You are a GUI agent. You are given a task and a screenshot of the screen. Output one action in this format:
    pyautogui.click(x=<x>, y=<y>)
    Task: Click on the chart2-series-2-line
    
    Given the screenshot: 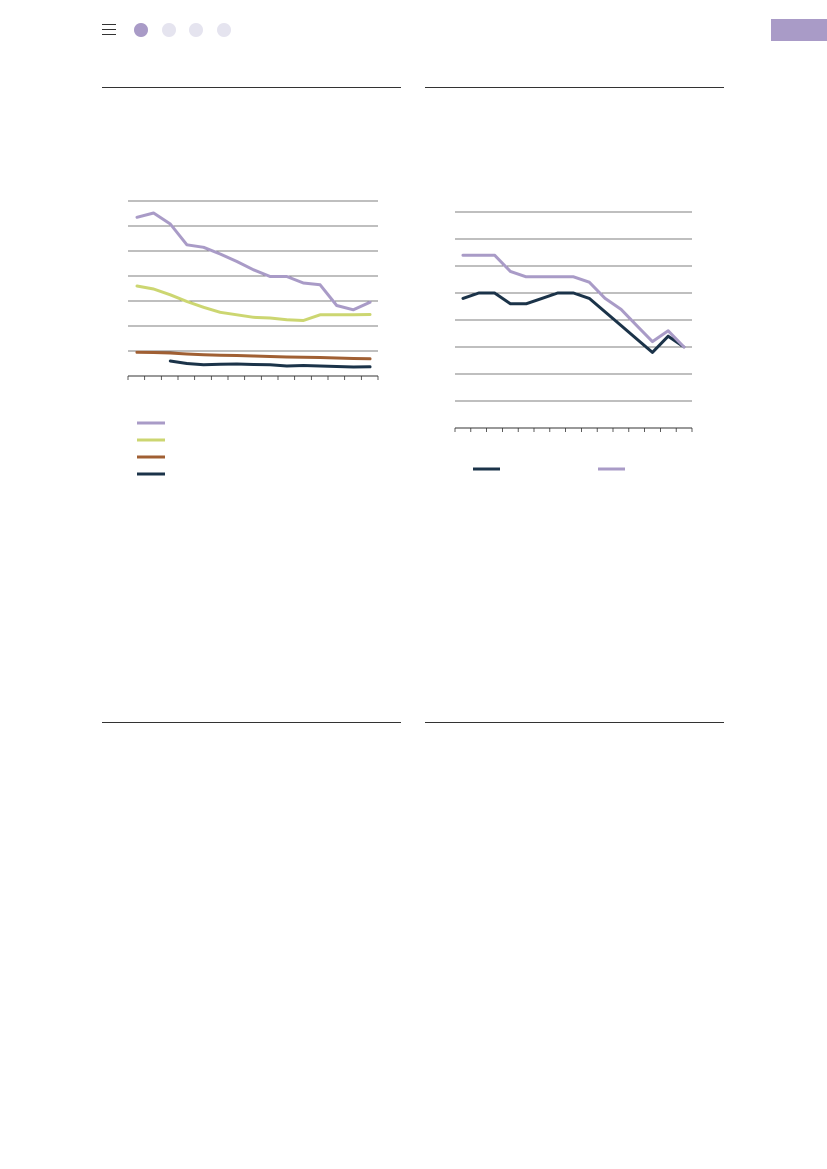 What is the action you would take?
    pyautogui.click(x=573, y=301)
    